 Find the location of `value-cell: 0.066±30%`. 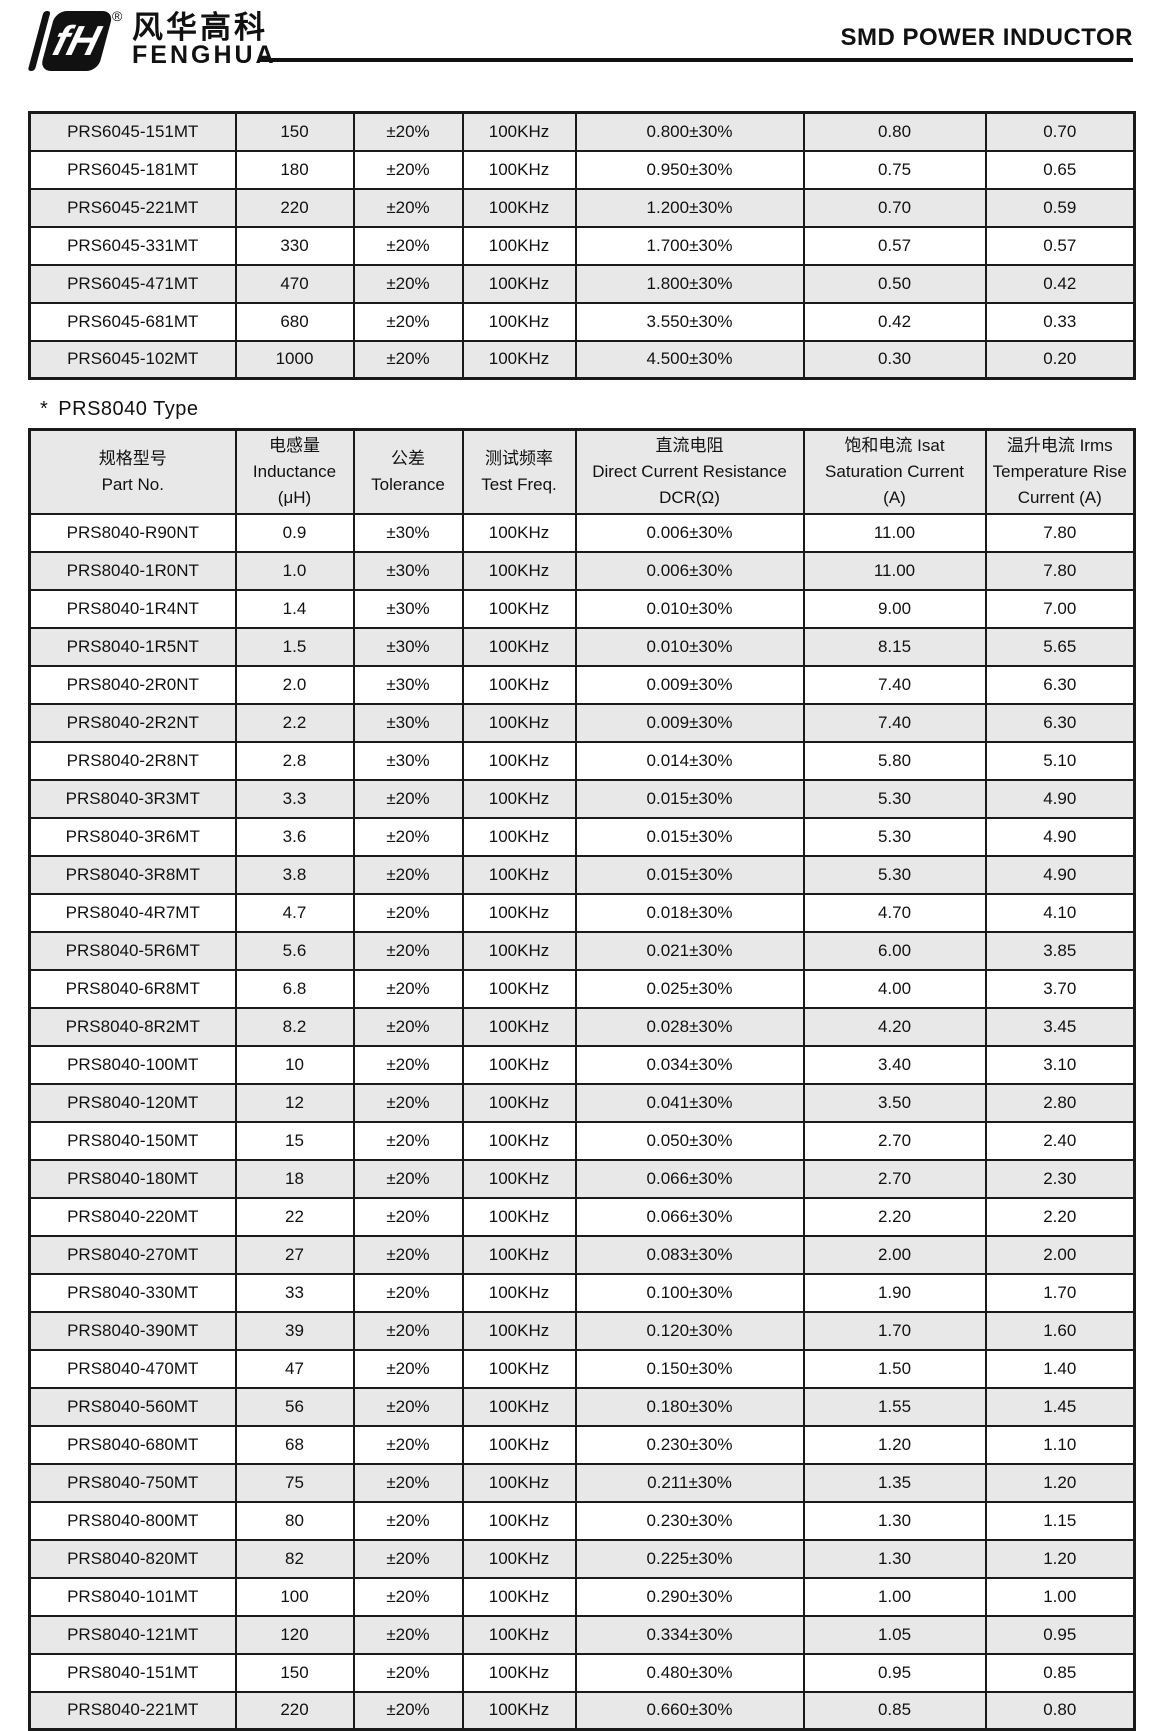

value-cell: 0.066±30% is located at coordinates (689, 1178).